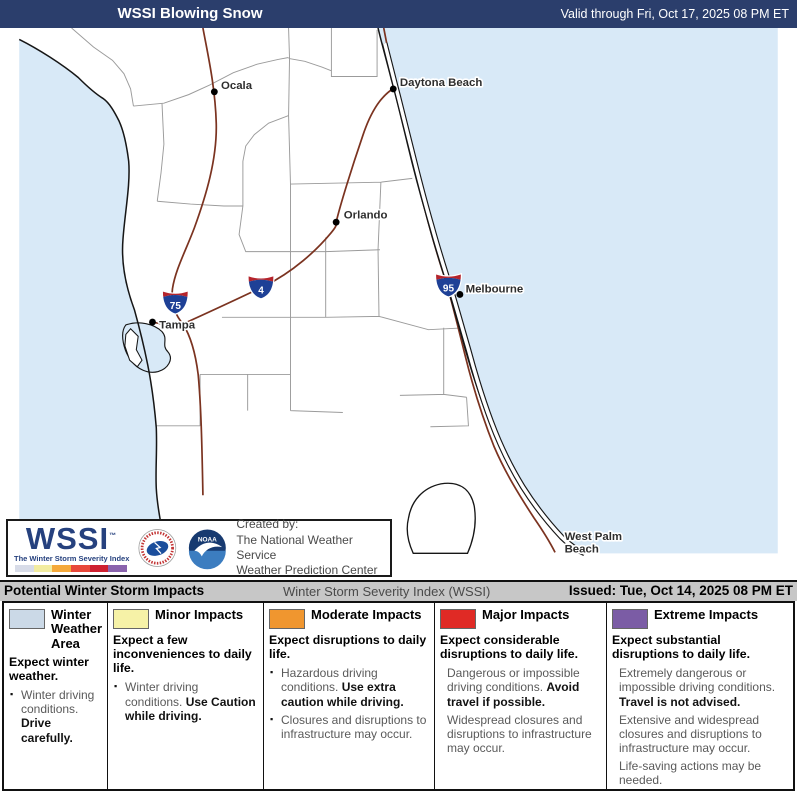  I want to click on legend-title: Minor Impacts, so click(199, 614).